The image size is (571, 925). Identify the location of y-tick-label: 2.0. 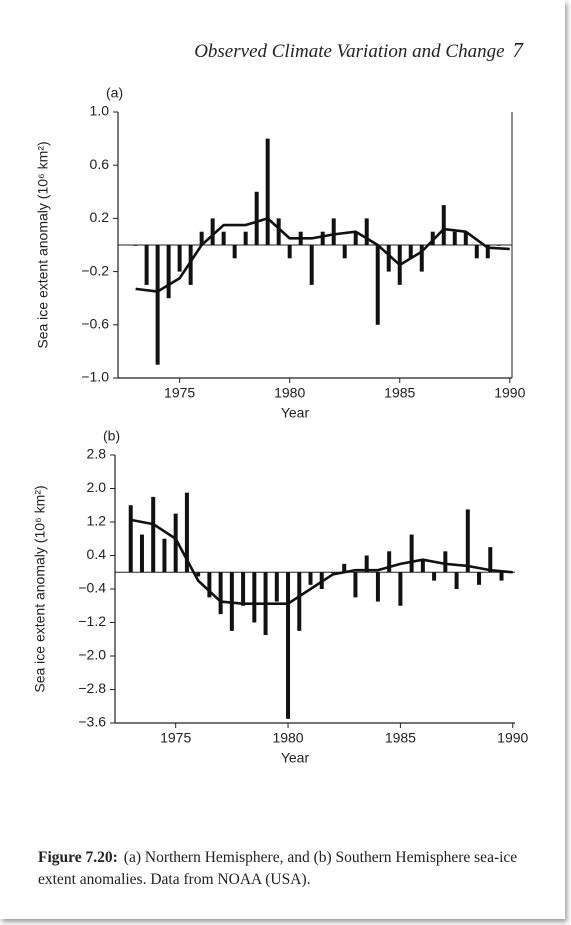
(97, 487).